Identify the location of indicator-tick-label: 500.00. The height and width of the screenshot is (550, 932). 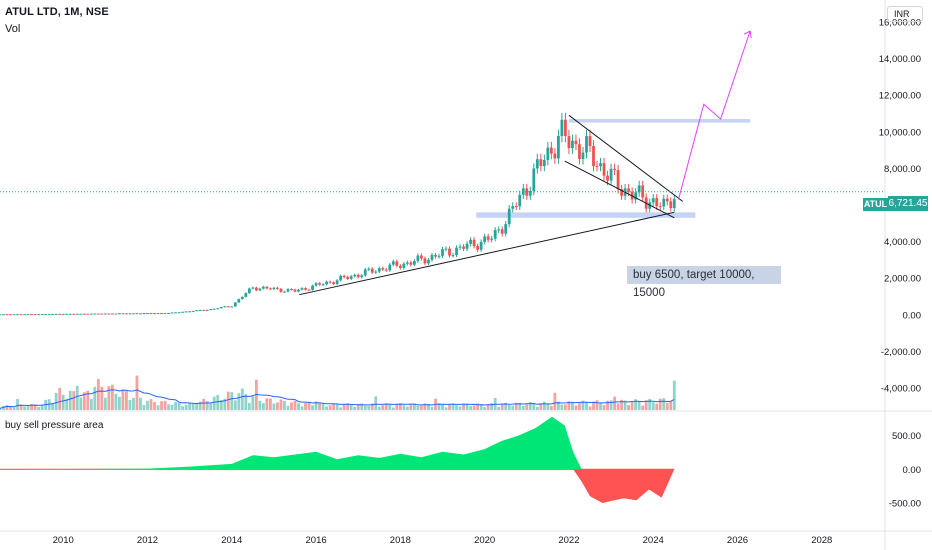
(906, 436).